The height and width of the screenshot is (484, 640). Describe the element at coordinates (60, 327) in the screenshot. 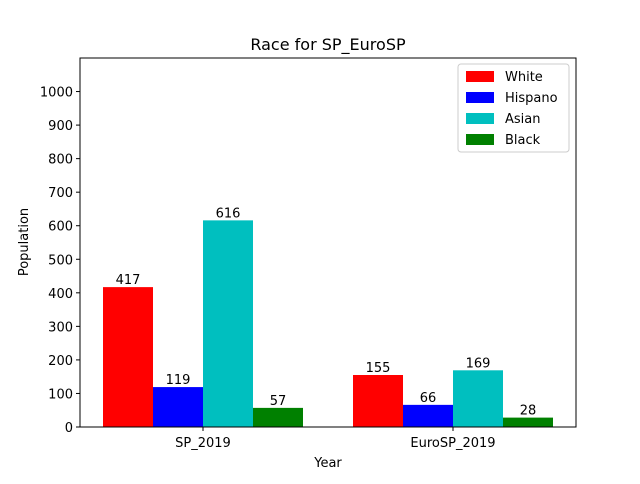

I see `y-tick-label: 300` at that location.